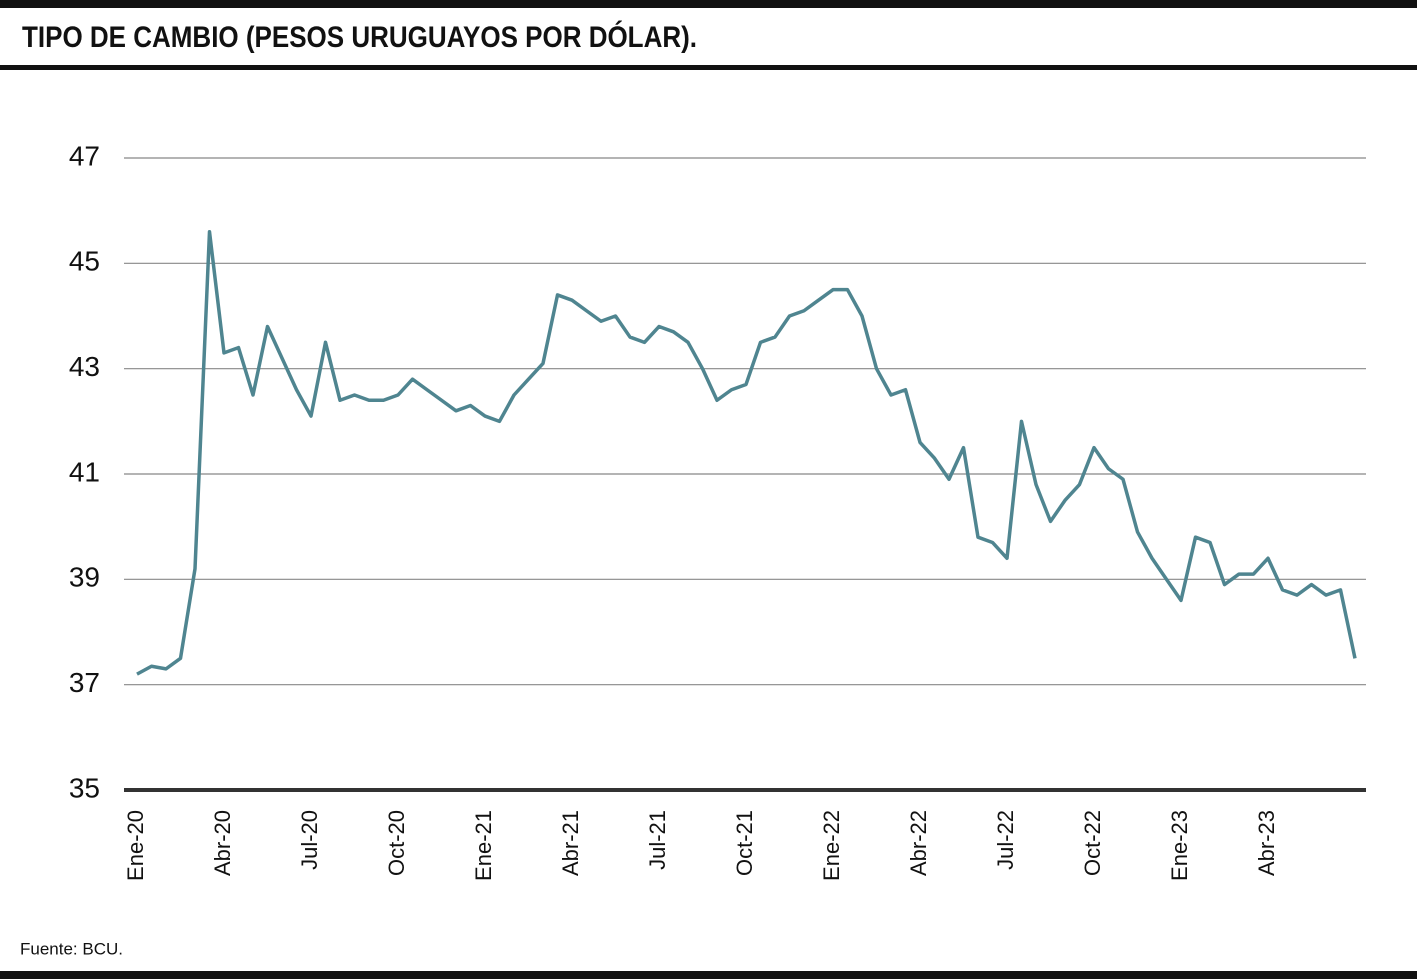 The width and height of the screenshot is (1417, 979). Describe the element at coordinates (570, 843) in the screenshot. I see `x-tick-label: Abr-21` at that location.